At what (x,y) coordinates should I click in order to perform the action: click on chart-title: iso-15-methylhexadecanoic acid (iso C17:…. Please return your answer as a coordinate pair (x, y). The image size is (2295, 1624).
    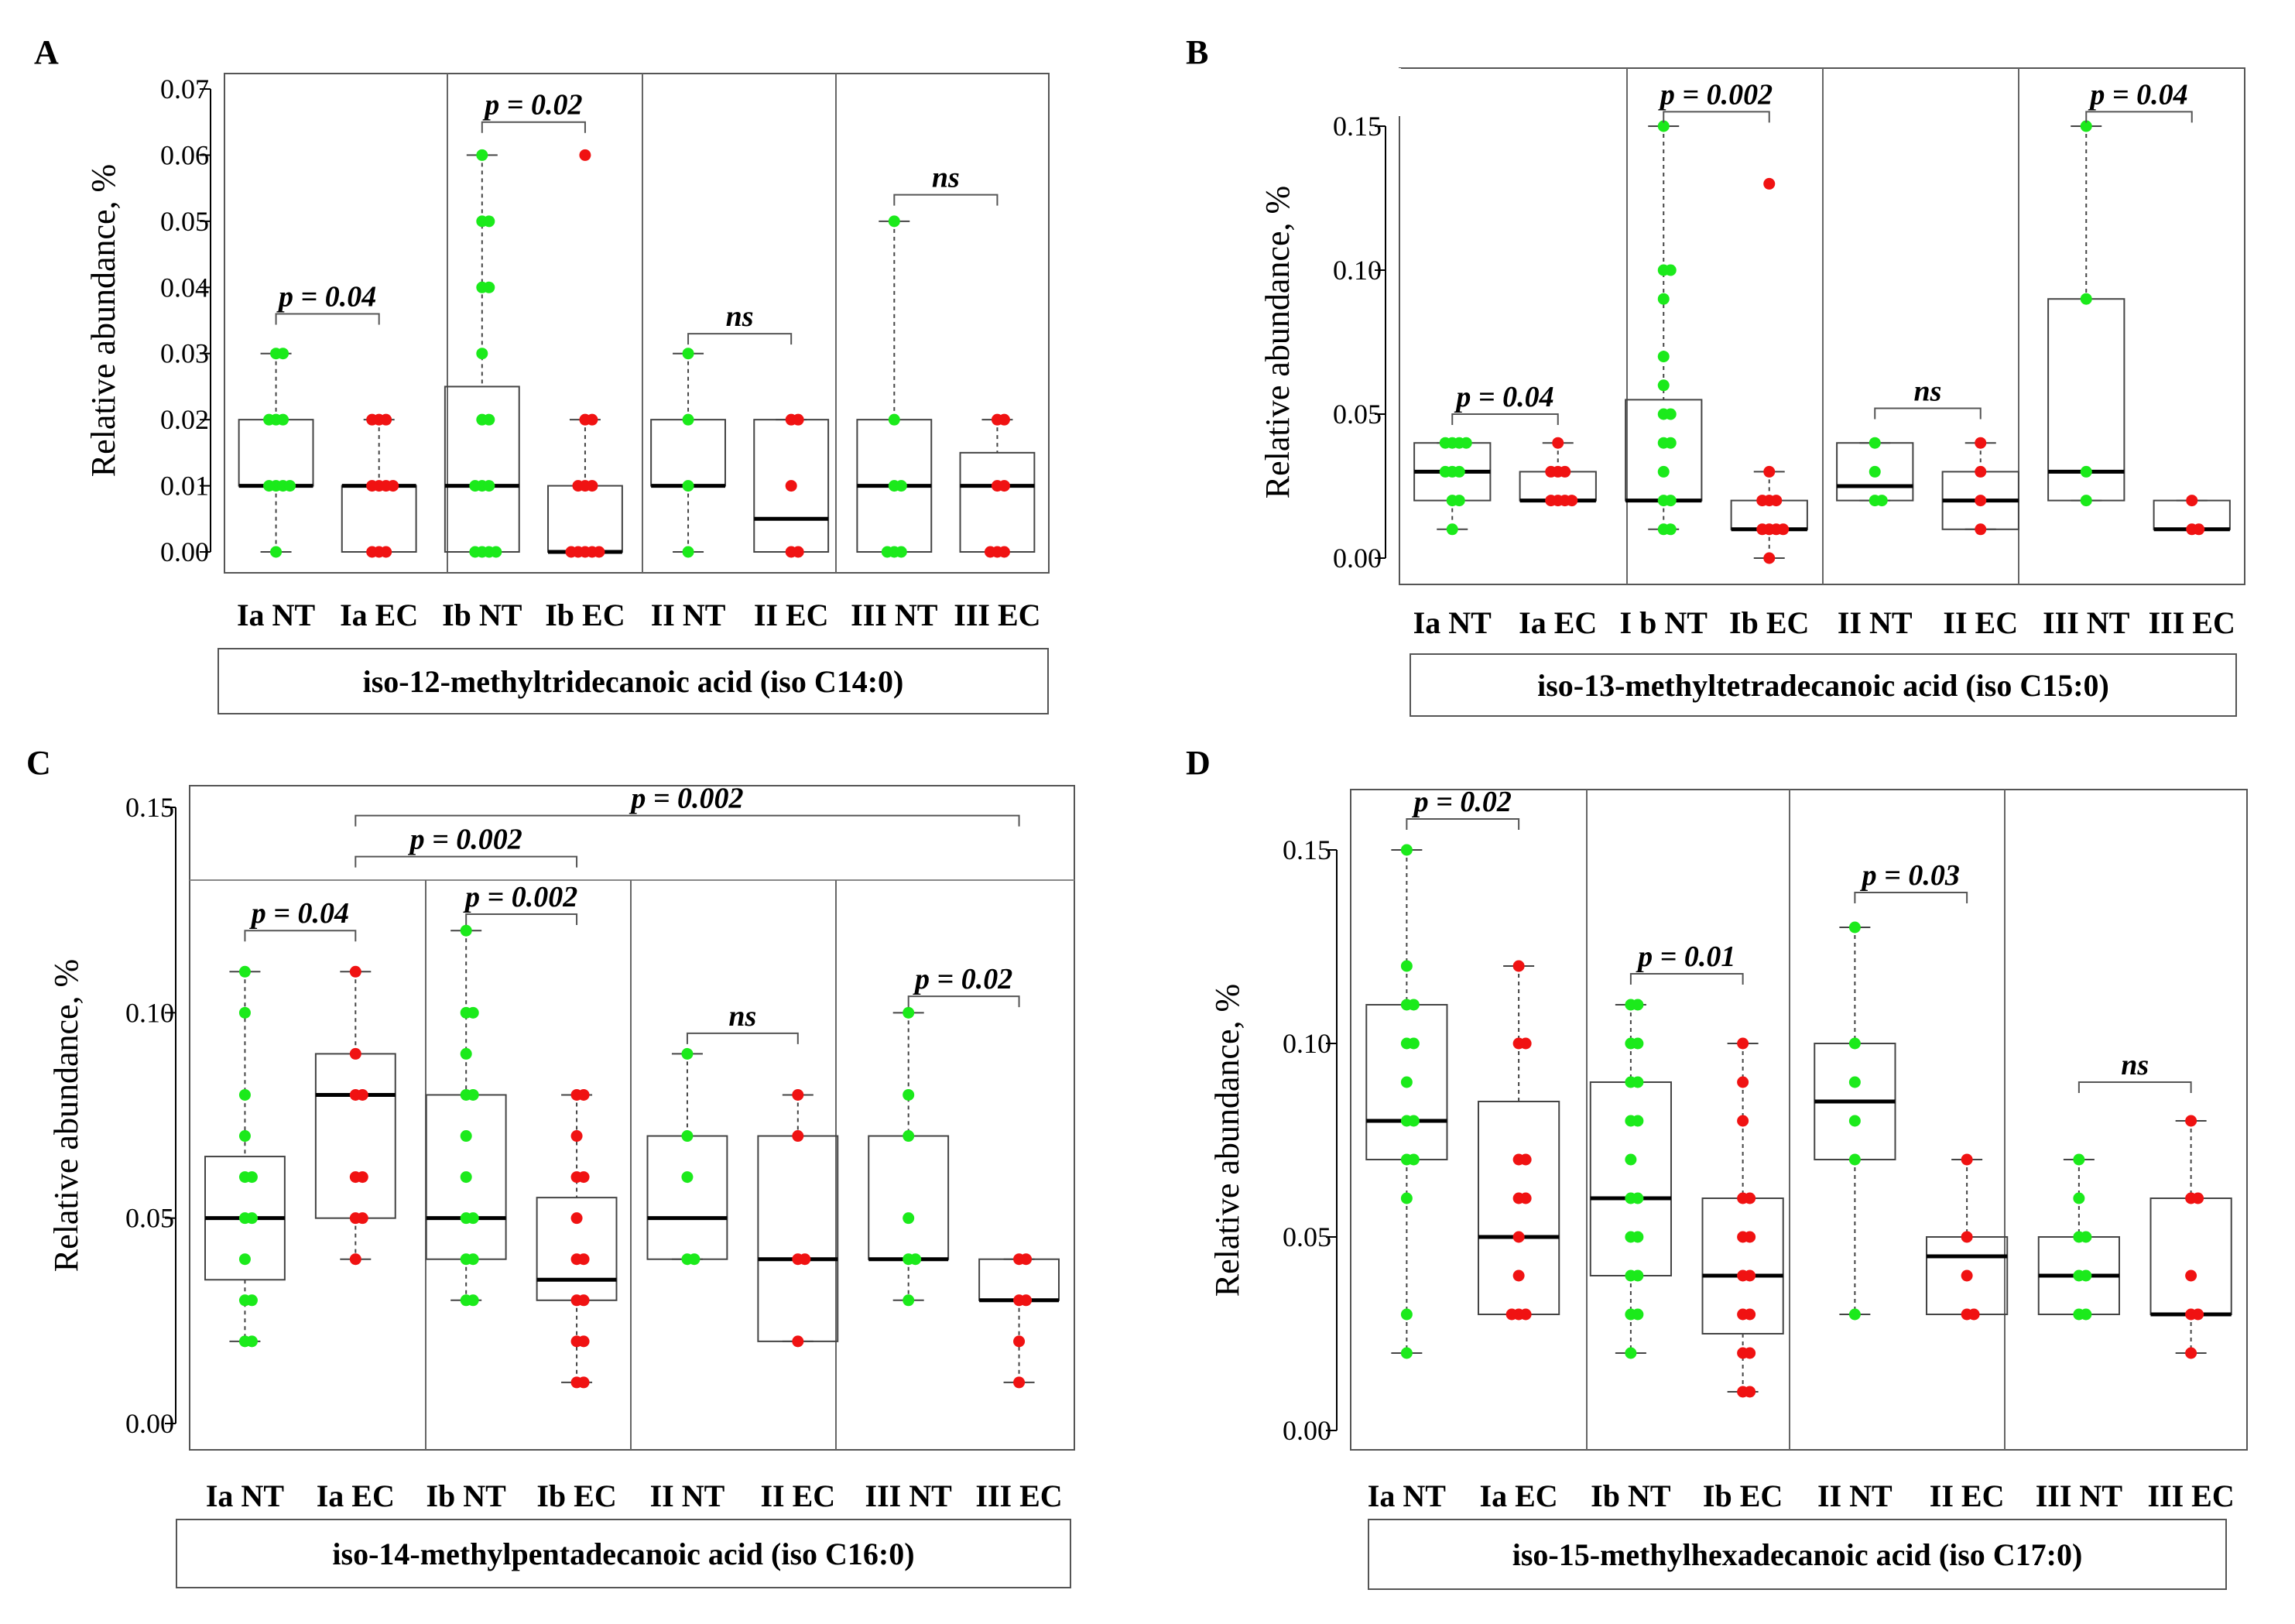
    Looking at the image, I should click on (1797, 1554).